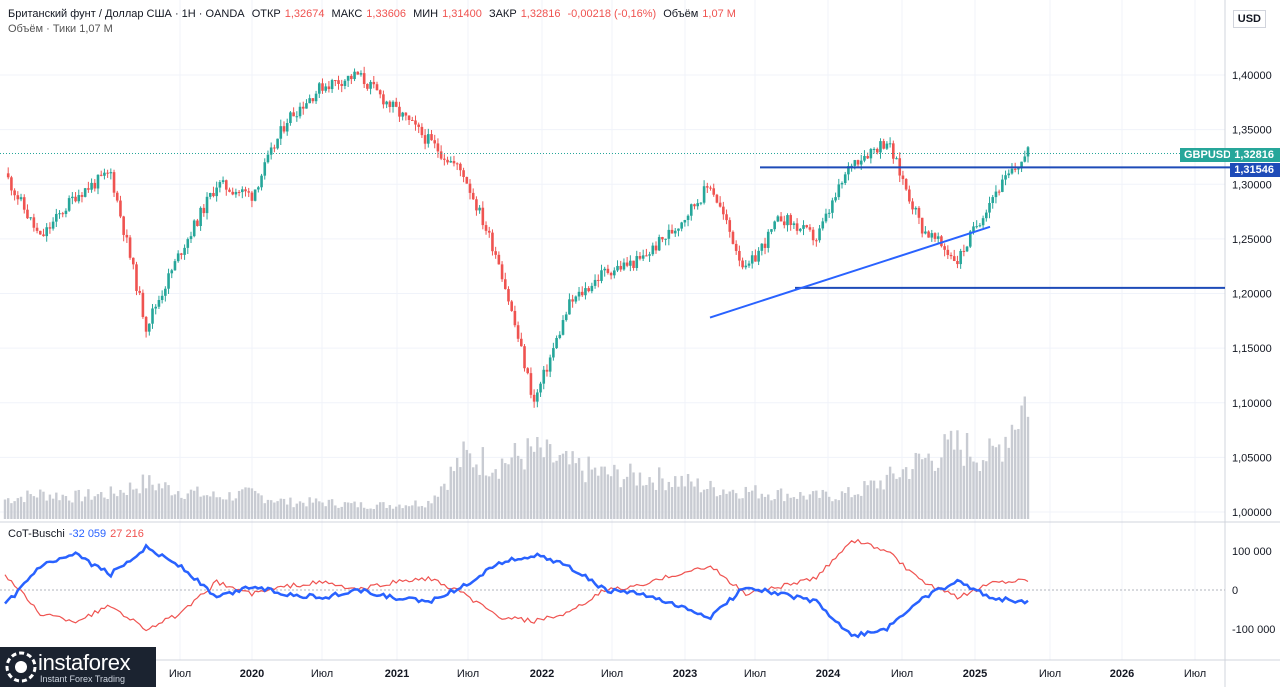 The height and width of the screenshot is (687, 1280). What do you see at coordinates (516, 585) in the screenshot?
I see `cot-red-line` at bounding box center [516, 585].